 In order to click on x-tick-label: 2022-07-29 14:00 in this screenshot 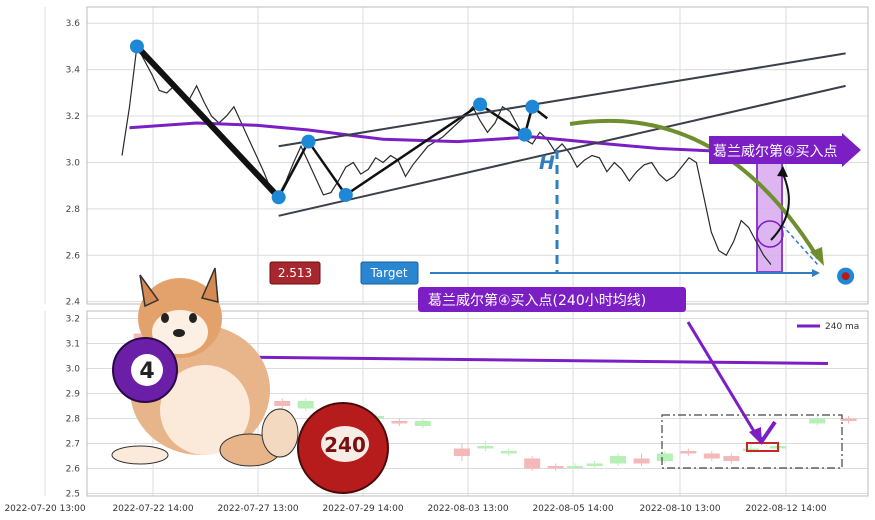, I will do `click(362, 509)`.